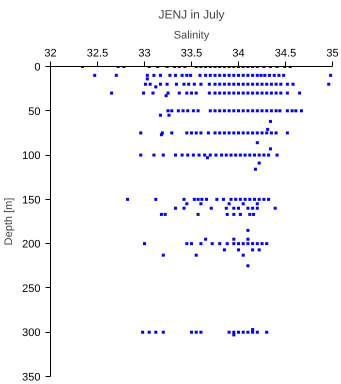 The image size is (341, 384). I want to click on x-tick-label: 34, so click(238, 54).